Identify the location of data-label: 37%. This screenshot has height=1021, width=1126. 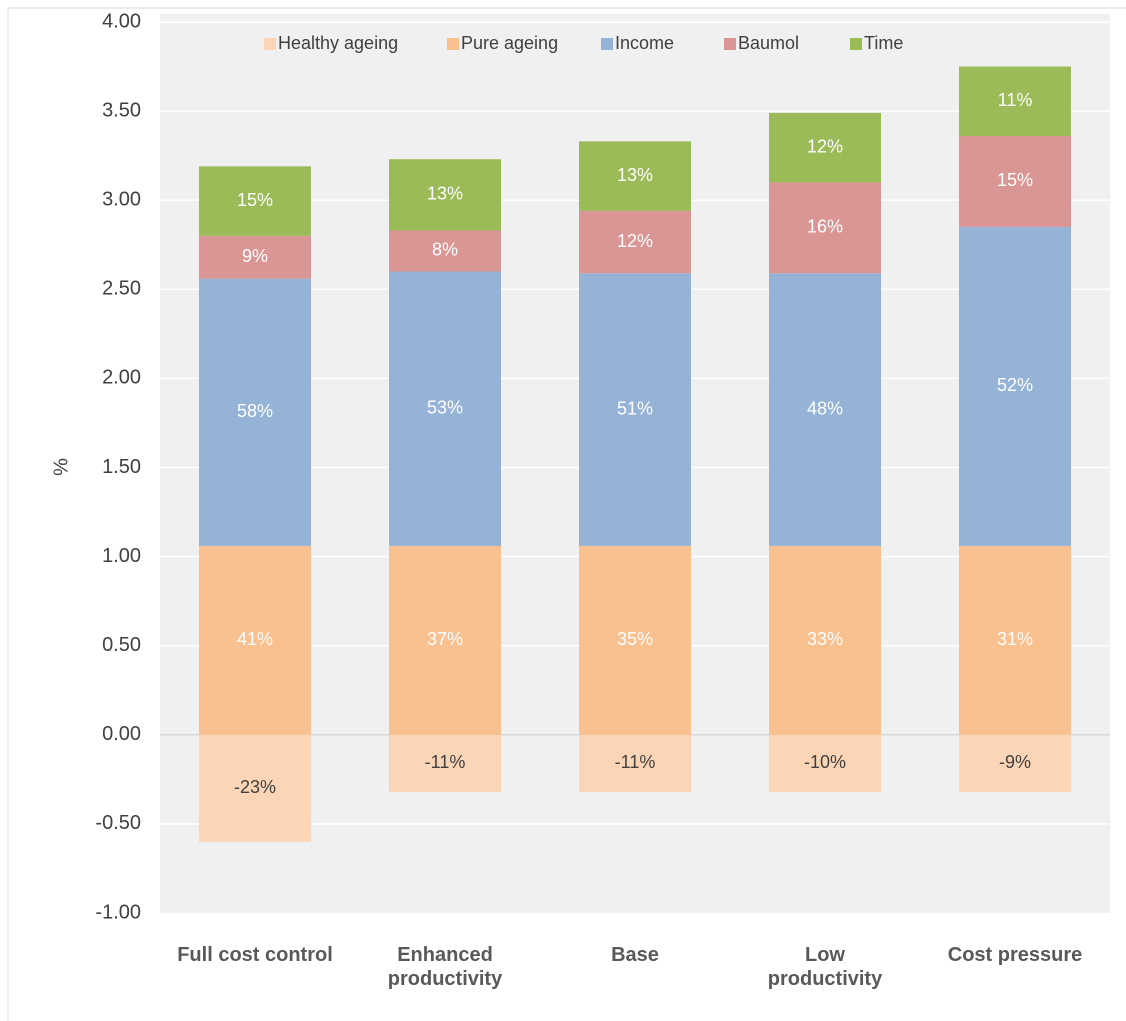
(445, 639).